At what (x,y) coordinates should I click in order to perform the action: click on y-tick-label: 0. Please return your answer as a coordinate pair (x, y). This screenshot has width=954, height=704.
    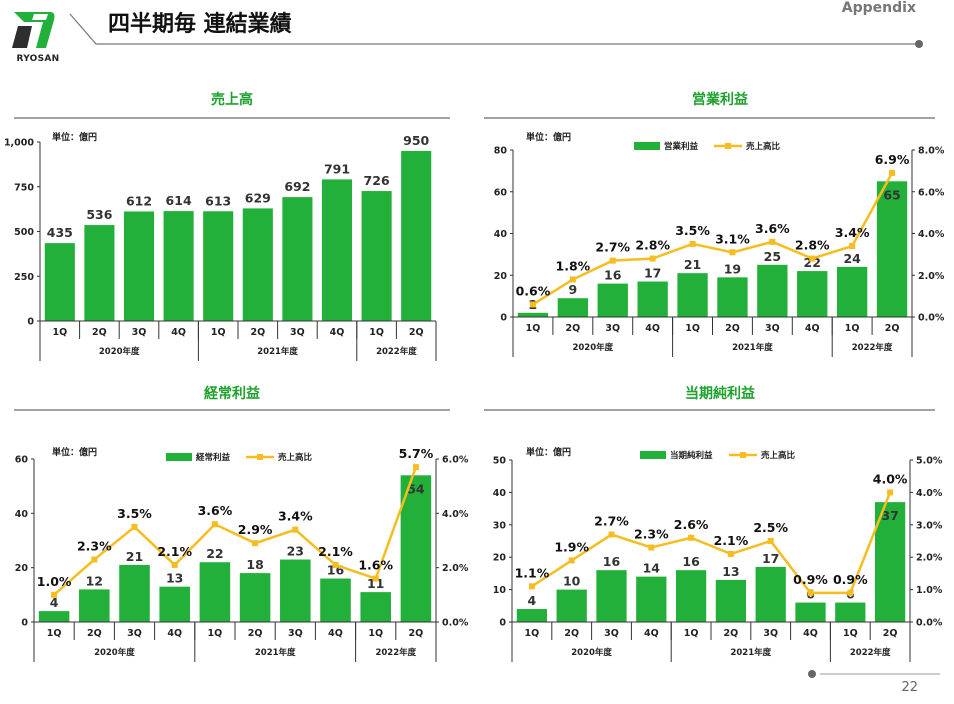
    Looking at the image, I should click on (30, 322).